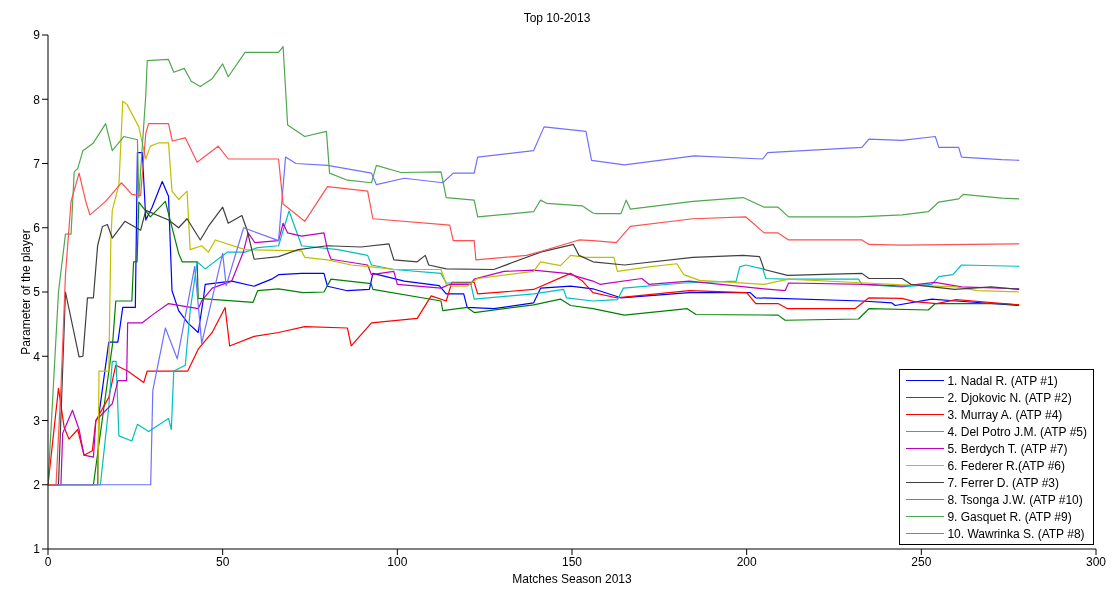  I want to click on y-tick-label: 5, so click(37, 292).